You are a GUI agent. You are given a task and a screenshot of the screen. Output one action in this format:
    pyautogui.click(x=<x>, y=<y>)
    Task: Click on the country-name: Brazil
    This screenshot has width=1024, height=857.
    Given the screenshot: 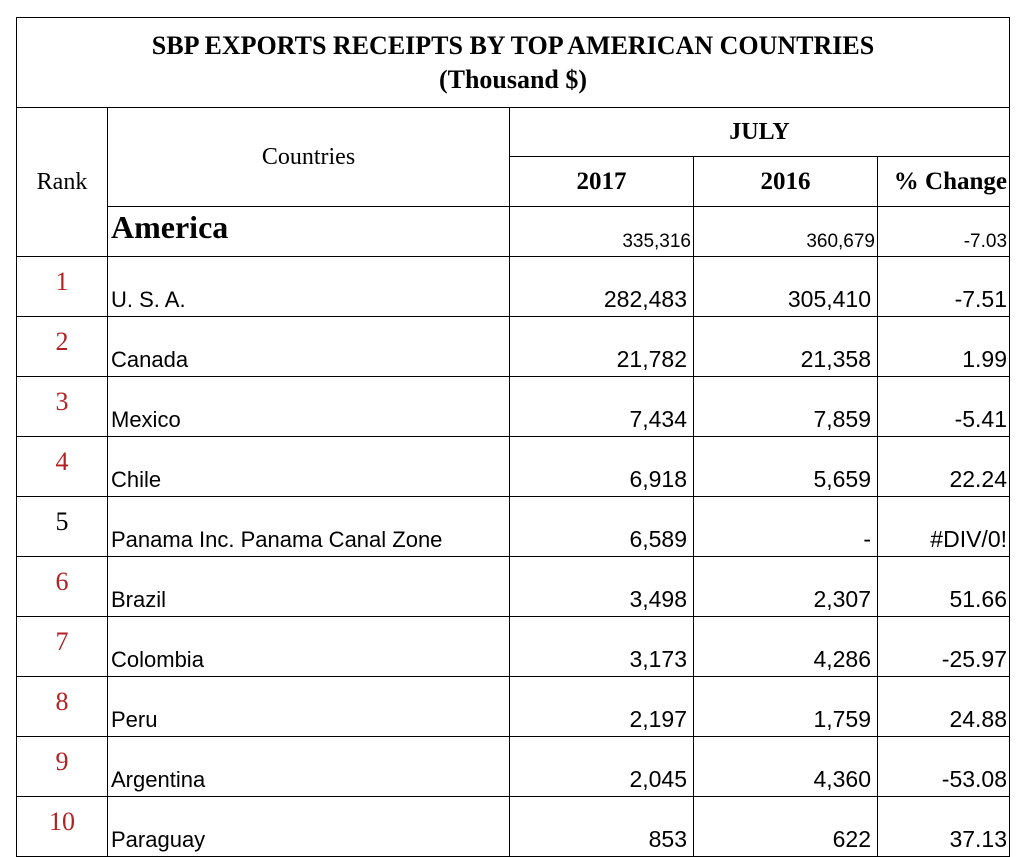 What is the action you would take?
    pyautogui.click(x=308, y=586)
    